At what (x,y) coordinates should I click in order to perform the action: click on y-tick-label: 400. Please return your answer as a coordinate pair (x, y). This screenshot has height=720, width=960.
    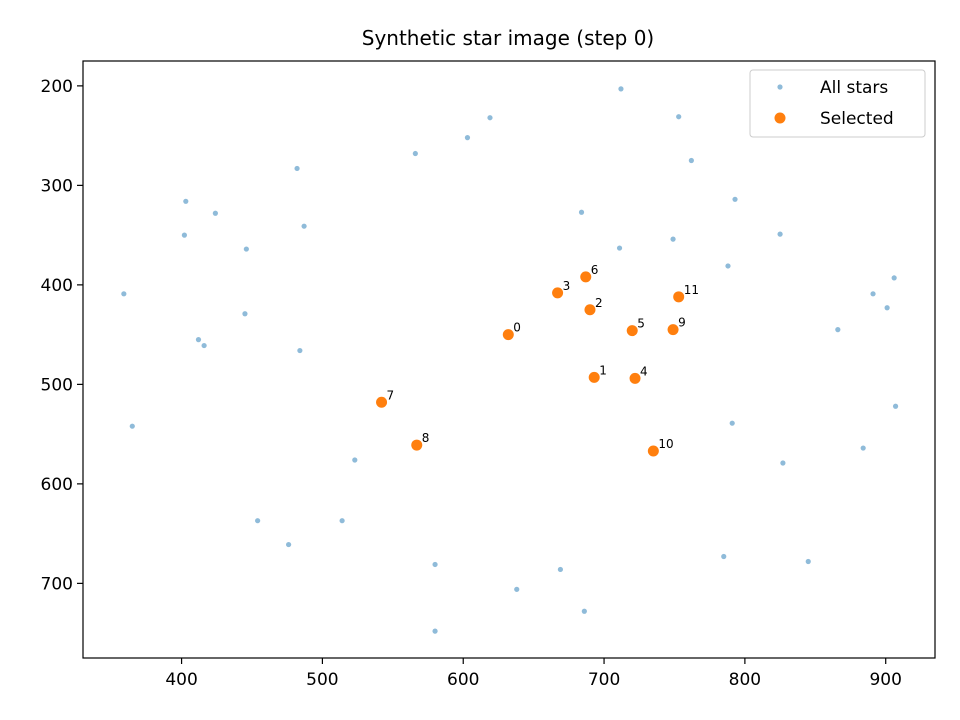
    Looking at the image, I should click on (57, 286).